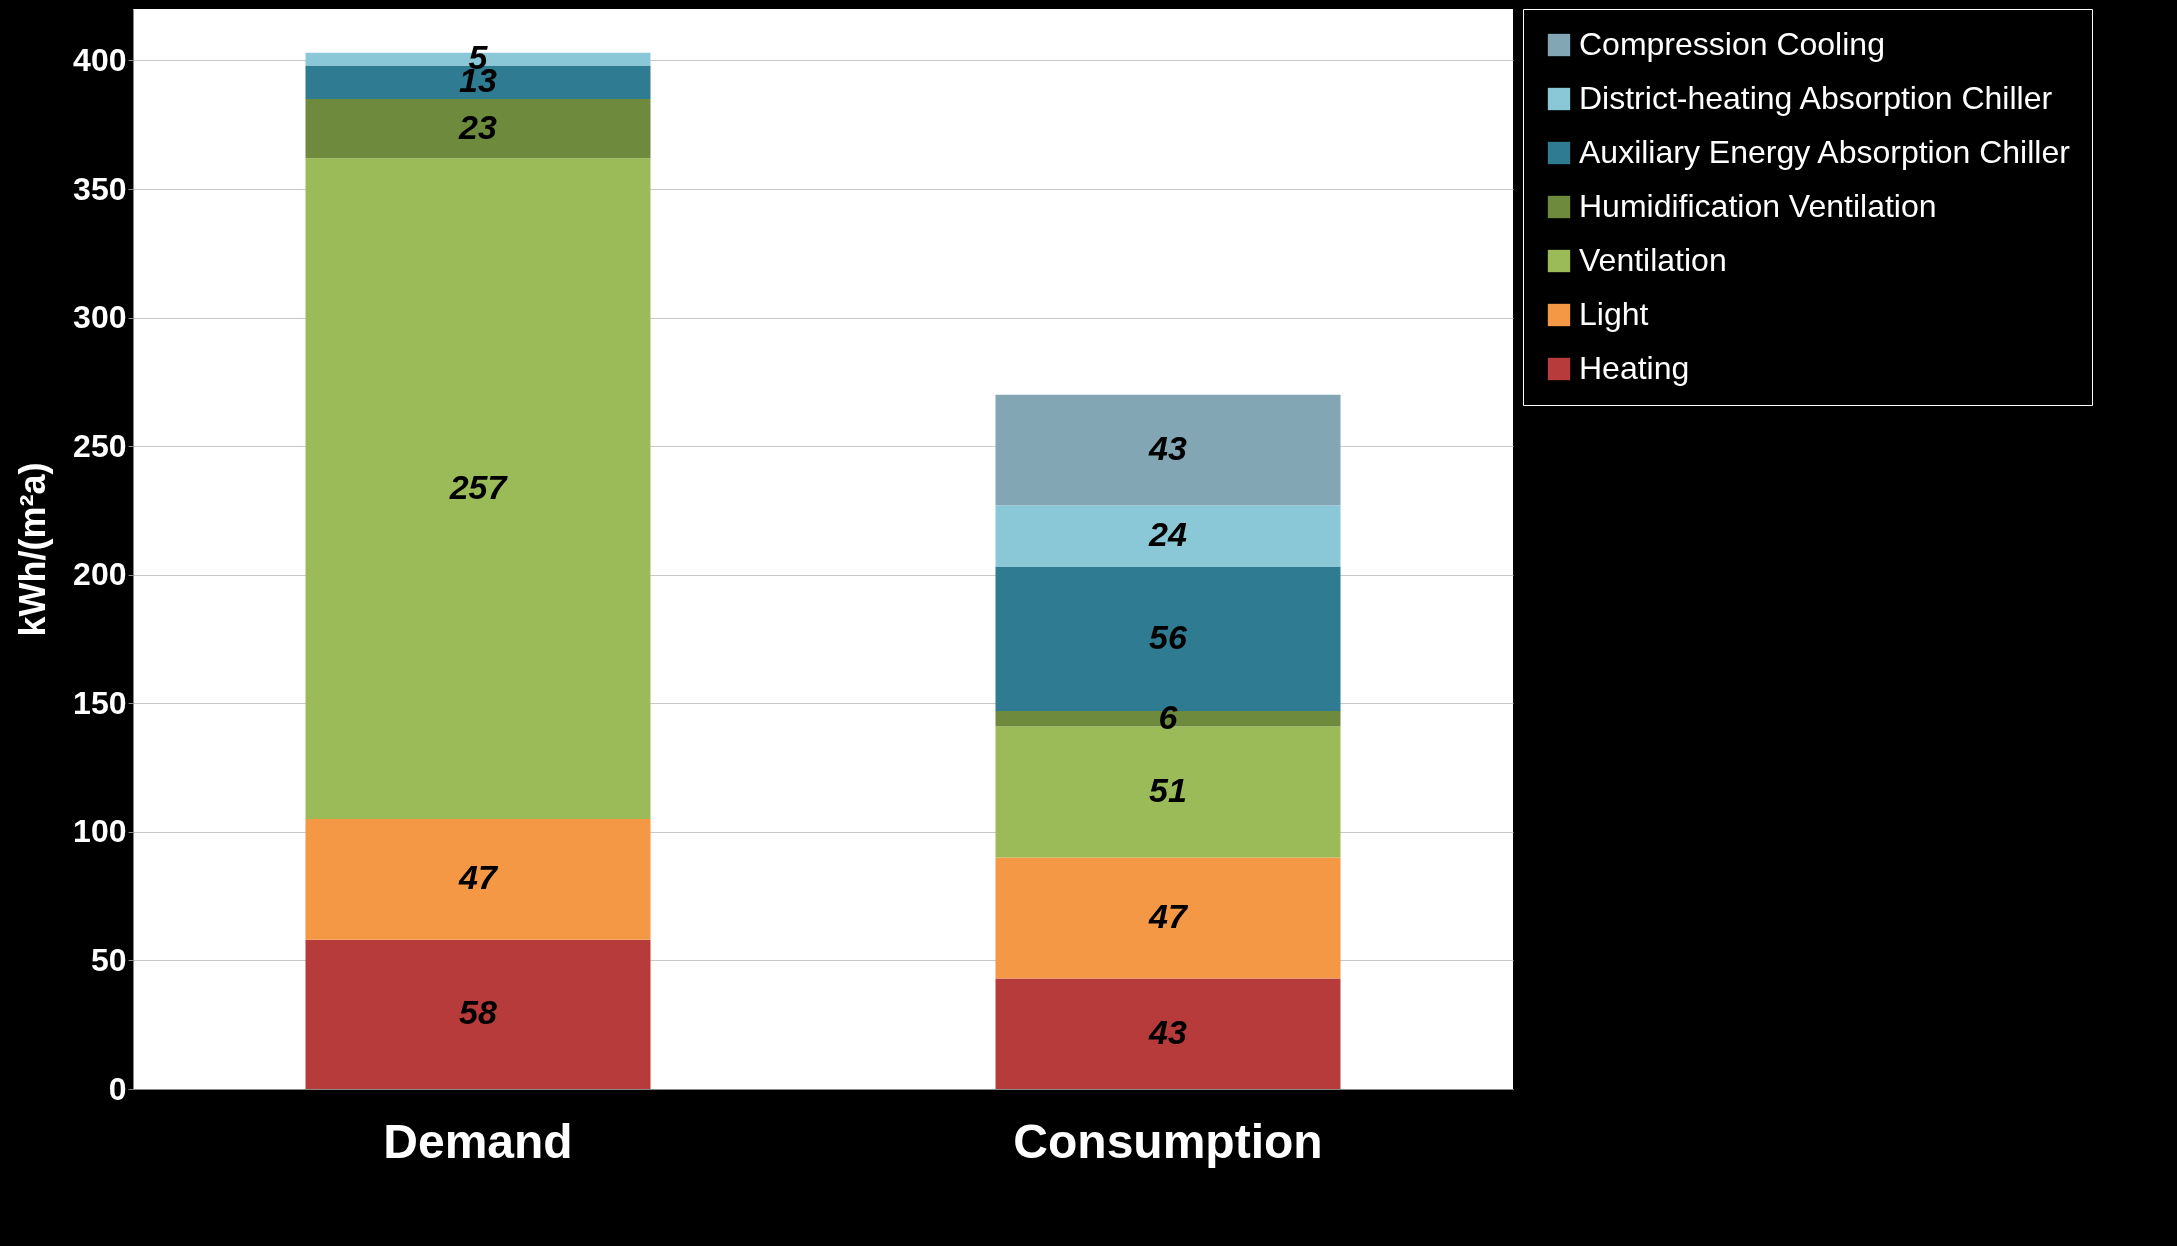 The height and width of the screenshot is (1246, 2177). Describe the element at coordinates (1168, 1141) in the screenshot. I see `x-tick-label: Consumption` at that location.